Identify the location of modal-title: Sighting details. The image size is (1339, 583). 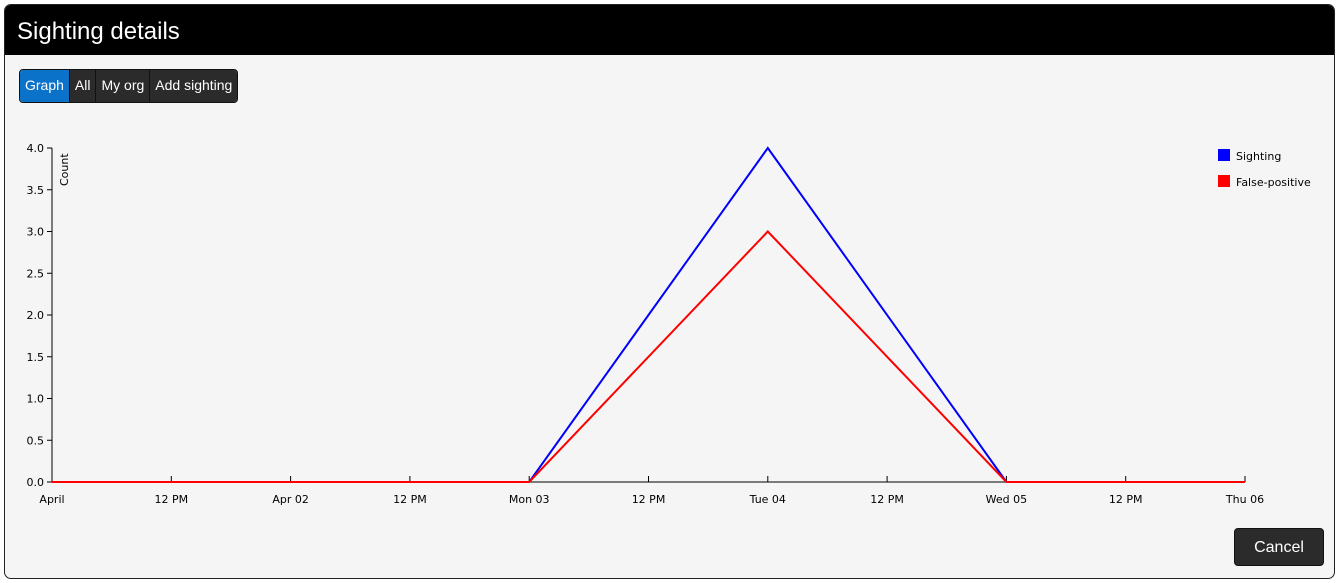
(669, 30).